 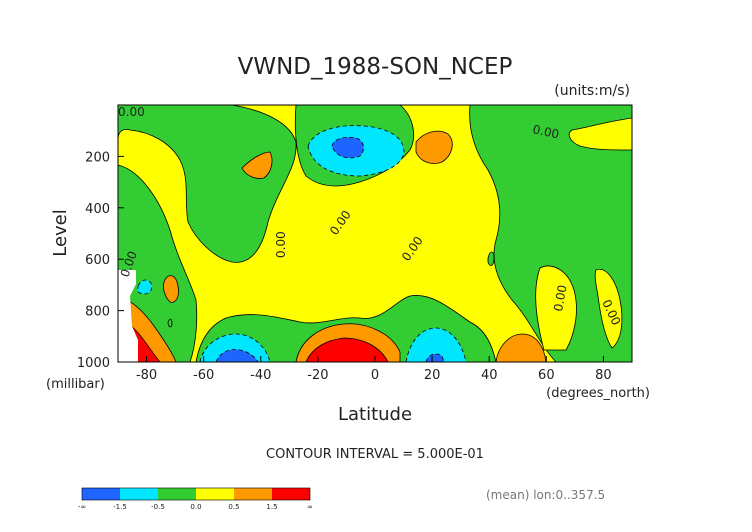 What do you see at coordinates (521, 347) in the screenshot?
I see `orange-region-n50-bottom` at bounding box center [521, 347].